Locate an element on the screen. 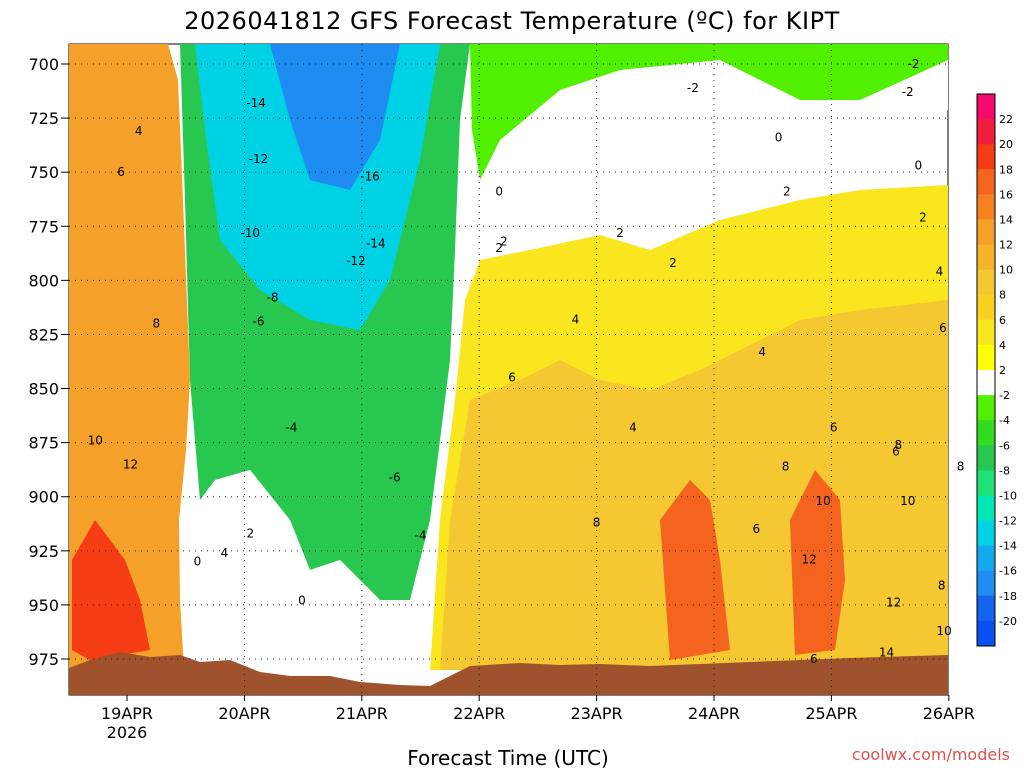 The height and width of the screenshot is (768, 1024). colorbar-label: 10 is located at coordinates (1006, 270).